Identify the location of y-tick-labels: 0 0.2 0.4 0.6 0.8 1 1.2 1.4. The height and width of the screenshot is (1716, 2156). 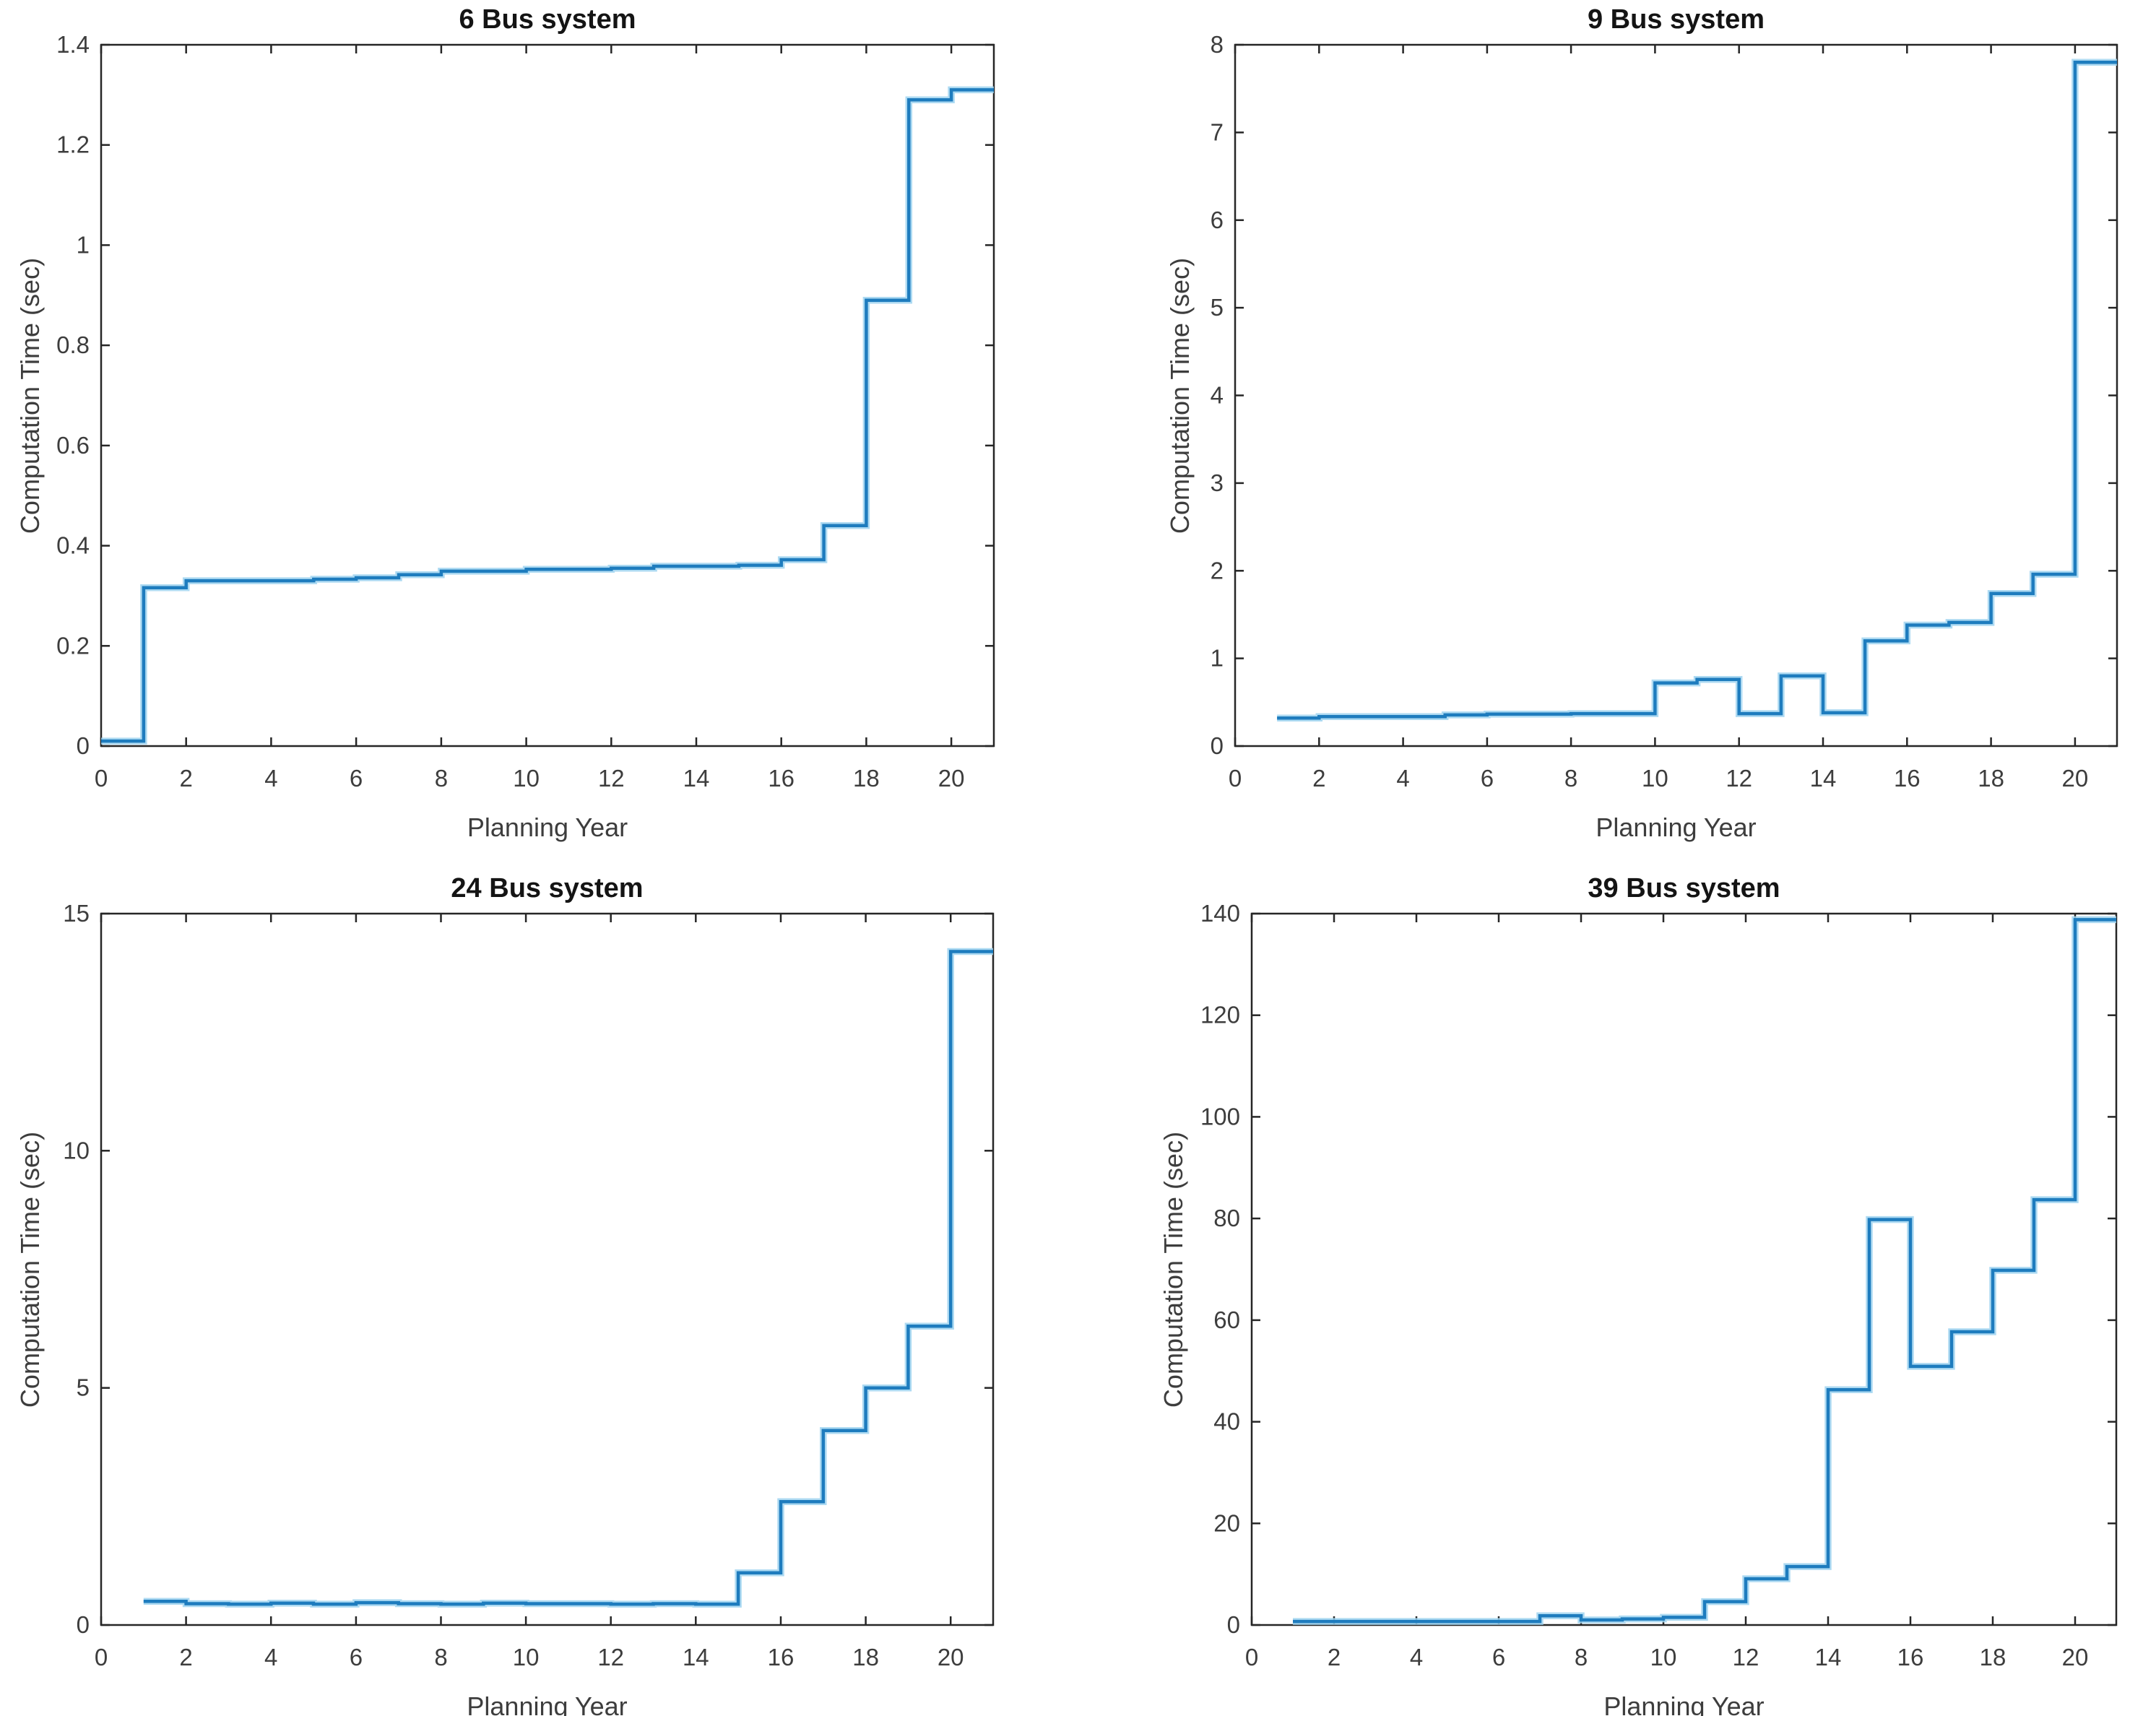
(73, 395).